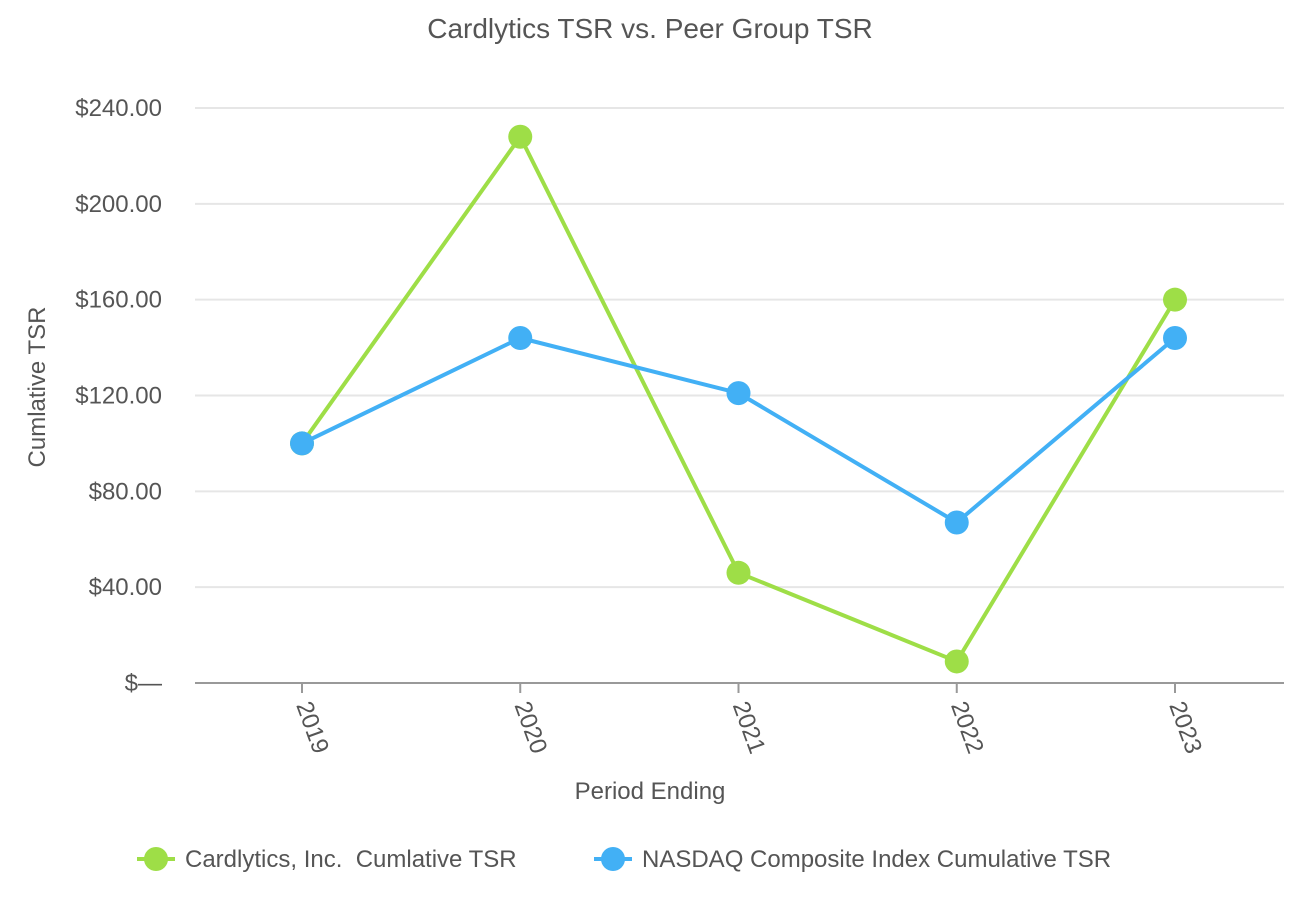  Describe the element at coordinates (118, 108) in the screenshot. I see `y-tick-label: $240.00` at that location.